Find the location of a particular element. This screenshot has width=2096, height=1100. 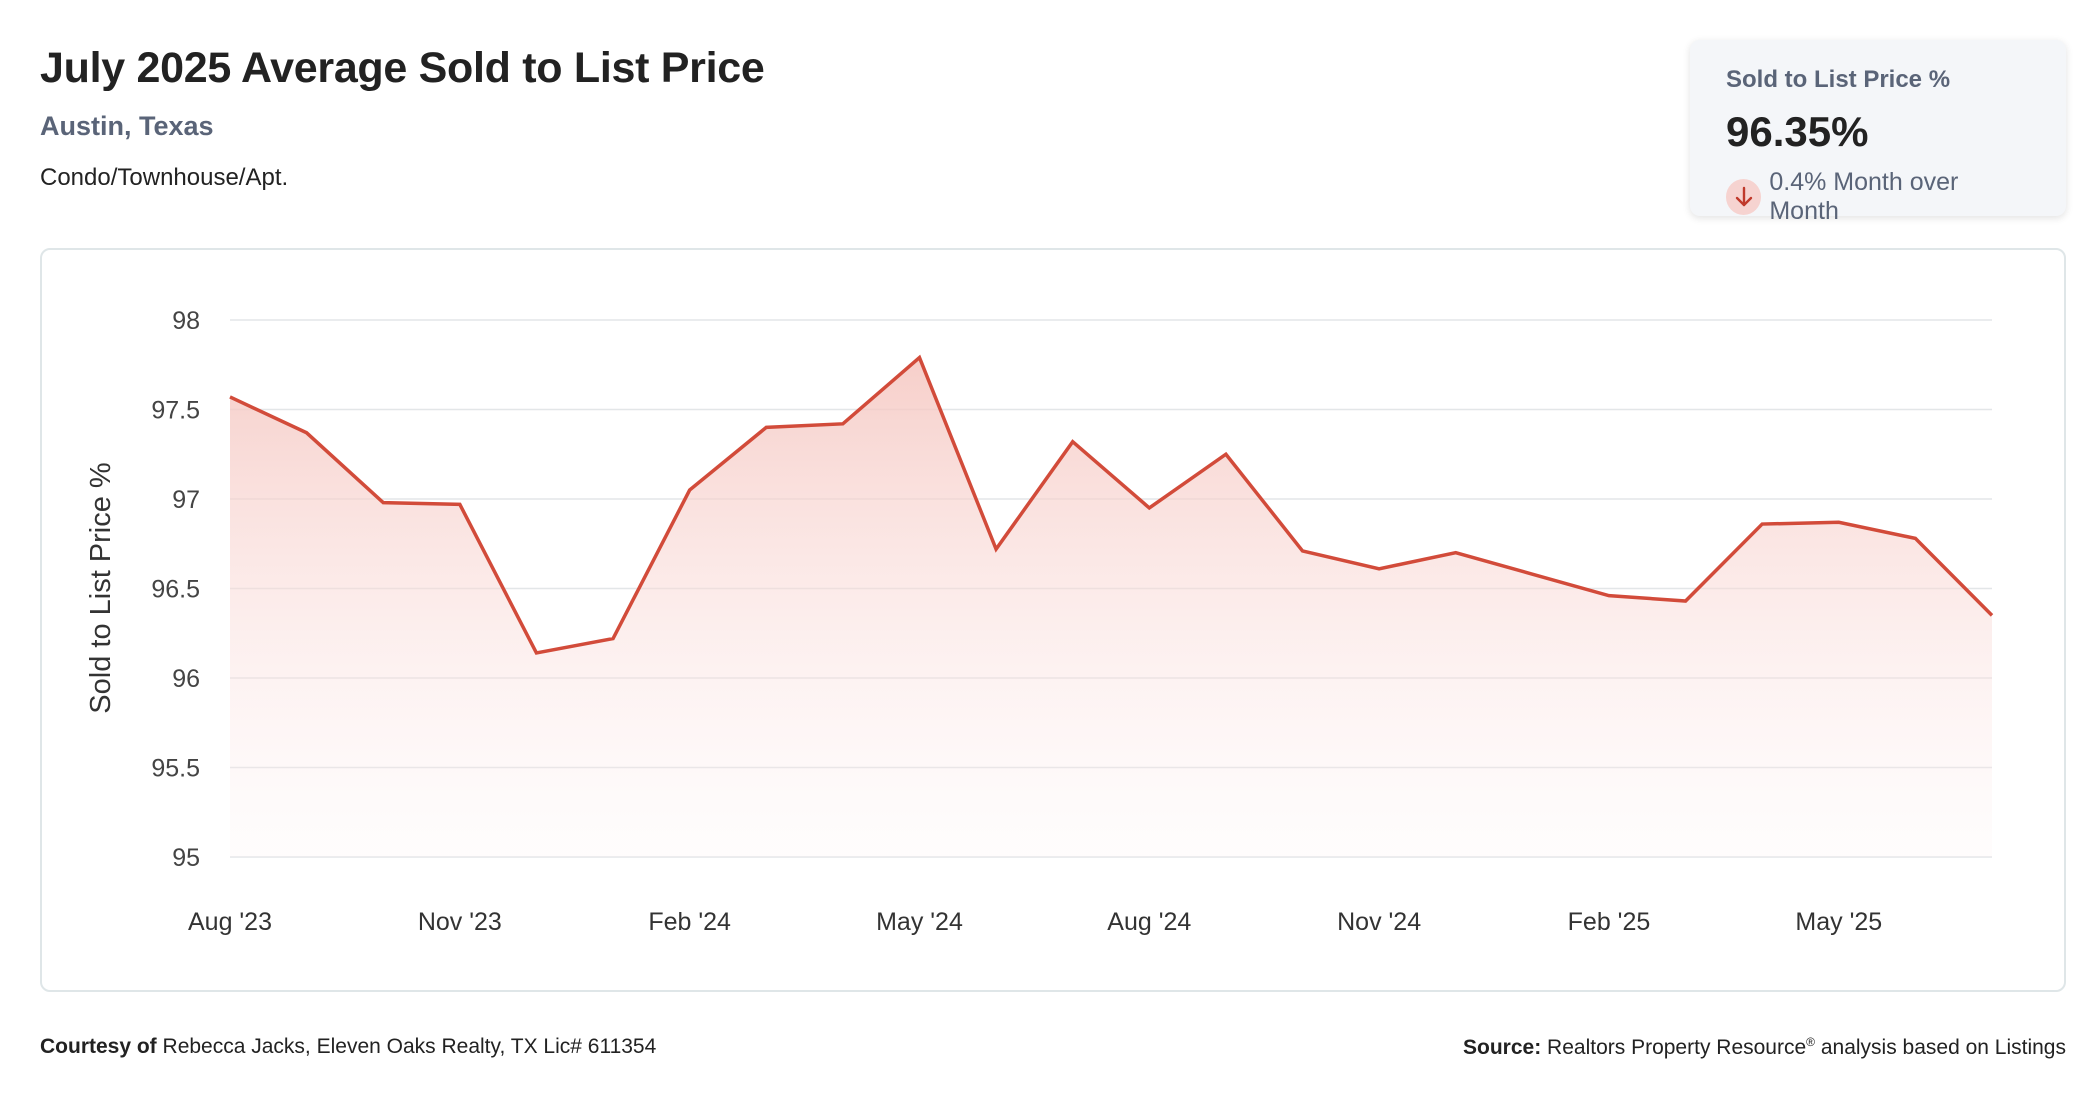

registered-mark: ® is located at coordinates (1810, 1042).